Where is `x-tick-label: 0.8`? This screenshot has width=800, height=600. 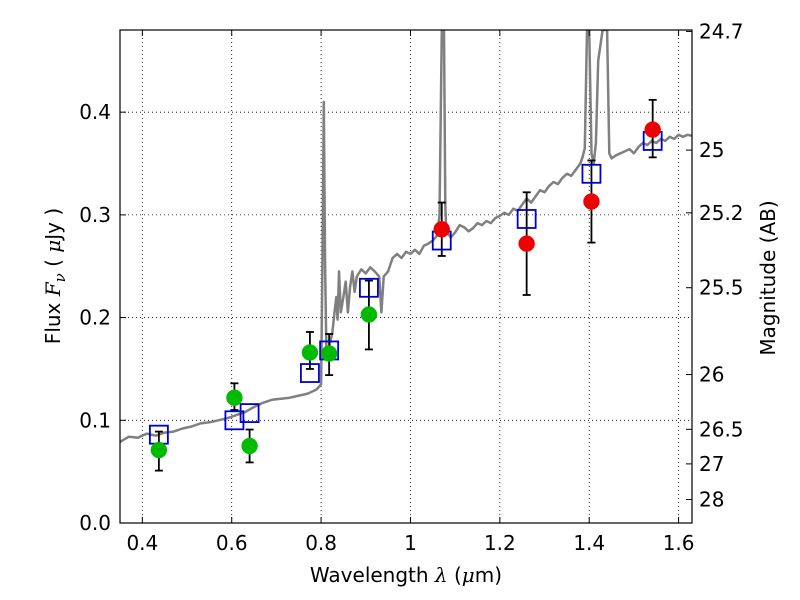
x-tick-label: 0.8 is located at coordinates (321, 543).